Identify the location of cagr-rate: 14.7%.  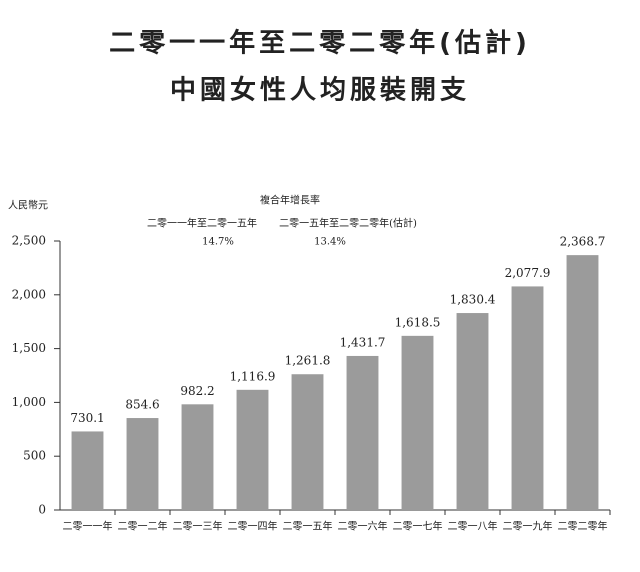
(218, 242).